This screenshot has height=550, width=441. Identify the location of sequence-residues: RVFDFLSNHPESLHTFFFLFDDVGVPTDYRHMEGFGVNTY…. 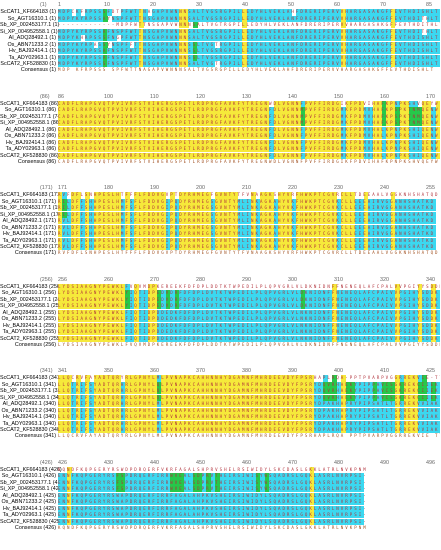
(249, 195).